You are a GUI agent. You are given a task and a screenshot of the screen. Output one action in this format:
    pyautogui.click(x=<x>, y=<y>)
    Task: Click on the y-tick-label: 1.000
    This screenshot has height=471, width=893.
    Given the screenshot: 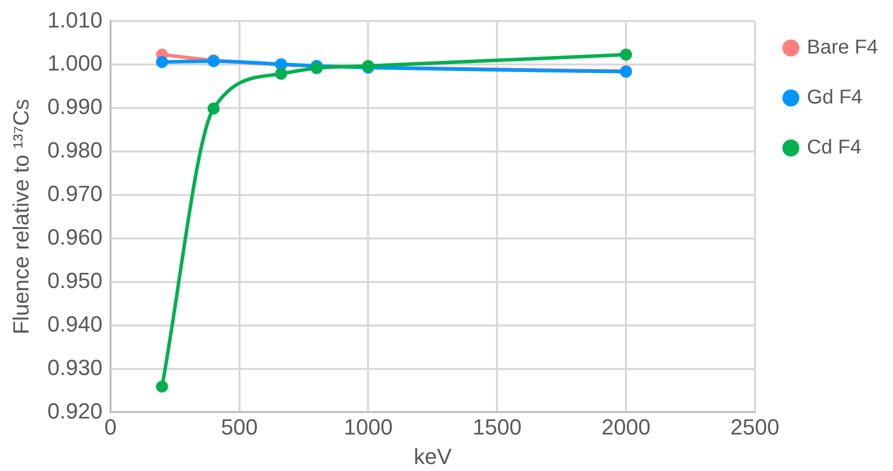 What is the action you would take?
    pyautogui.click(x=74, y=63)
    